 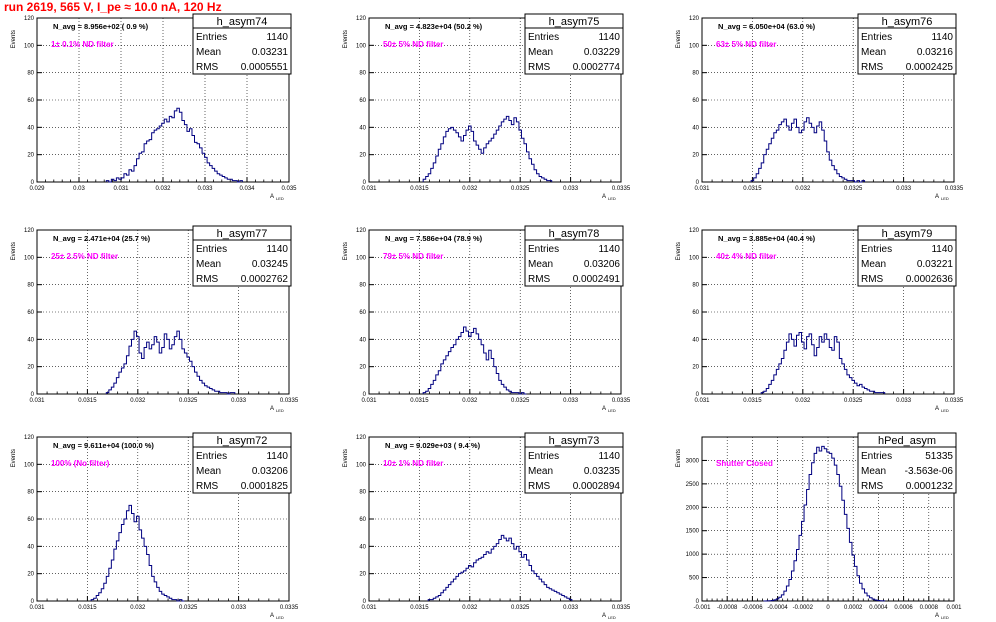 I want to click on filter-annotation: 40± 4% ND filter, so click(x=746, y=256).